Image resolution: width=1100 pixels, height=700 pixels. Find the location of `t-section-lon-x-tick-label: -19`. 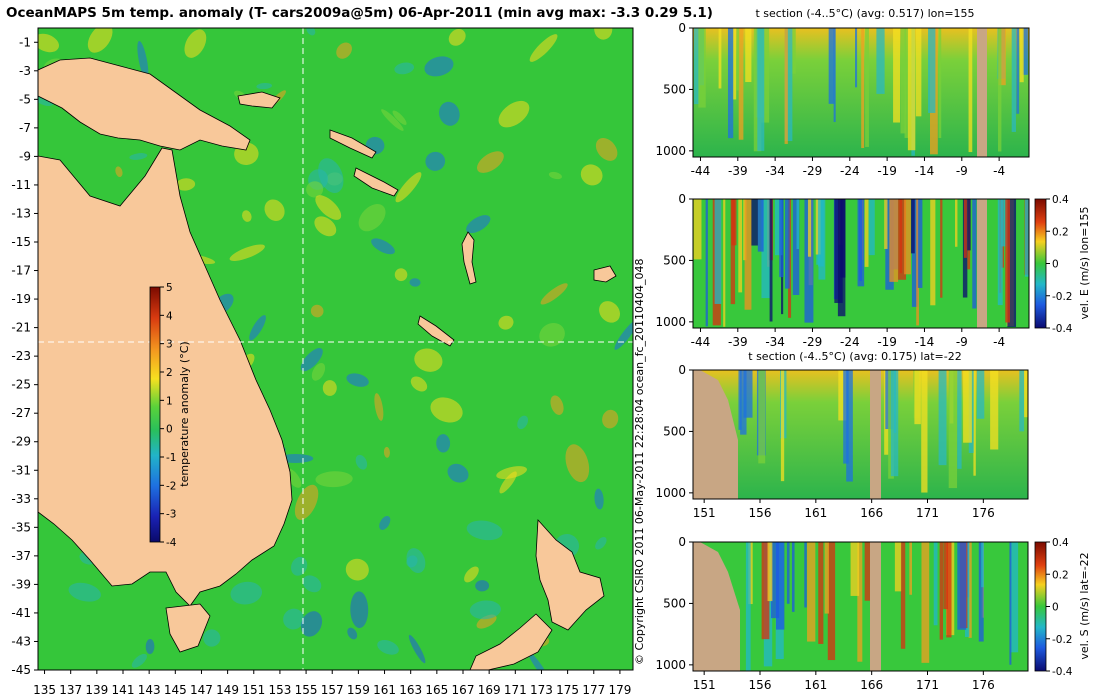

t-section-lon-x-tick-label: -19 is located at coordinates (887, 171).